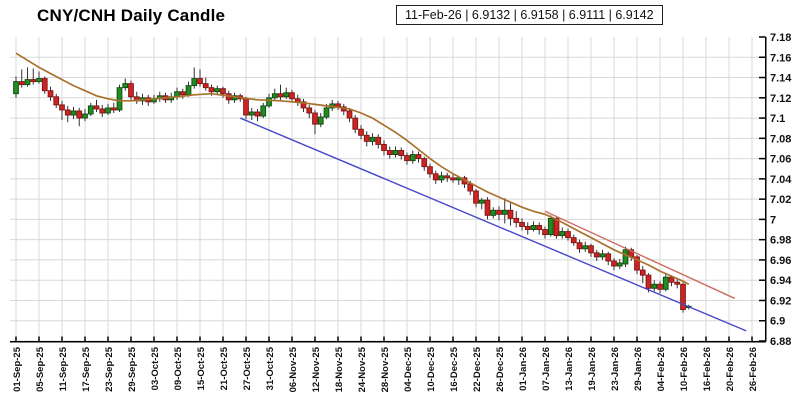  Describe the element at coordinates (780, 139) in the screenshot. I see `y-tick-label: 7.08` at that location.